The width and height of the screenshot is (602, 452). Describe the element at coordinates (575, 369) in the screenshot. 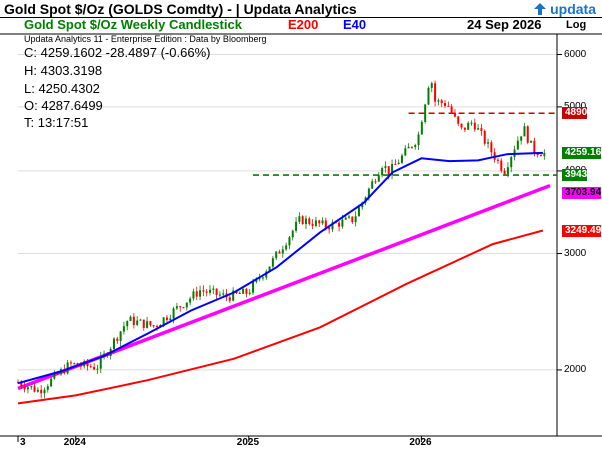

I see `y-tick-2000: 2000` at that location.